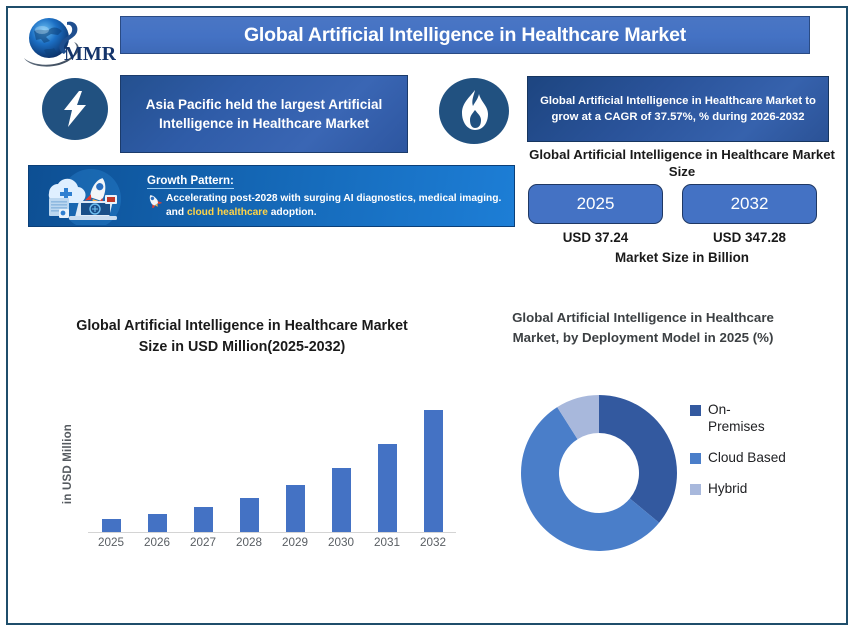  What do you see at coordinates (728, 488) in the screenshot?
I see `legend-label: Hybrid` at bounding box center [728, 488].